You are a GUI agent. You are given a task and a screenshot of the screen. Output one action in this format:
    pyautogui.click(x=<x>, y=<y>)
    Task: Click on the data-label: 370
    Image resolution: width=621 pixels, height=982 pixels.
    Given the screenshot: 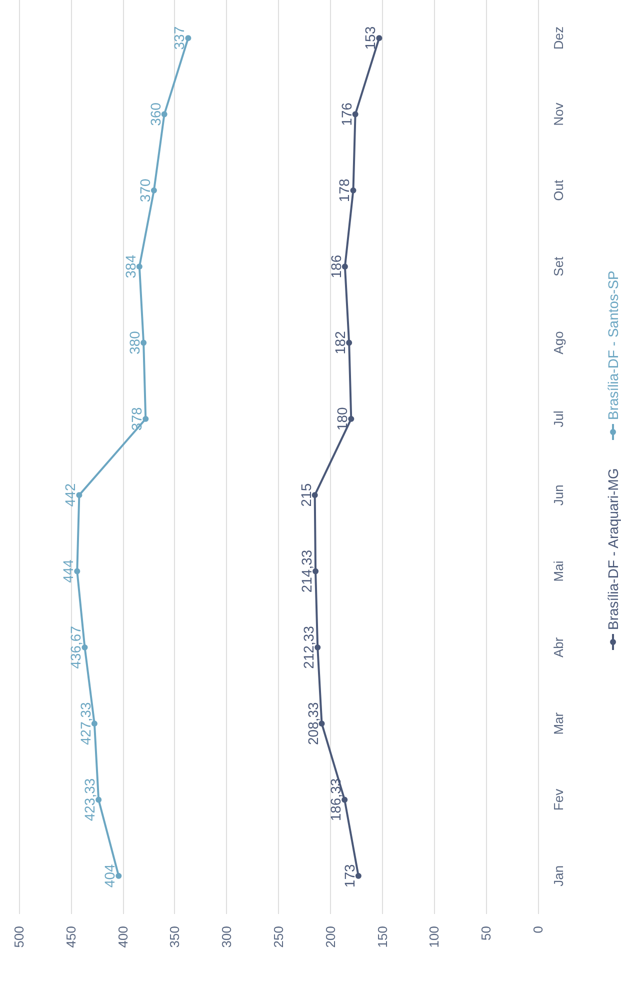 What is the action you would take?
    pyautogui.click(x=144, y=190)
    